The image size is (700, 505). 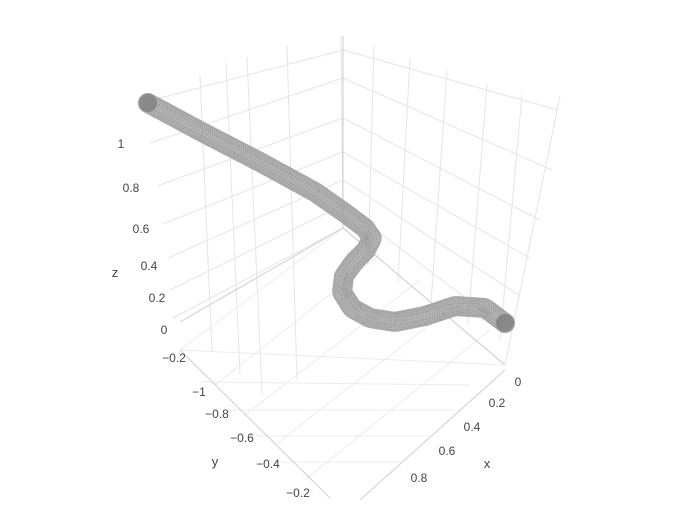 I want to click on x-axis-title: x, so click(x=487, y=463).